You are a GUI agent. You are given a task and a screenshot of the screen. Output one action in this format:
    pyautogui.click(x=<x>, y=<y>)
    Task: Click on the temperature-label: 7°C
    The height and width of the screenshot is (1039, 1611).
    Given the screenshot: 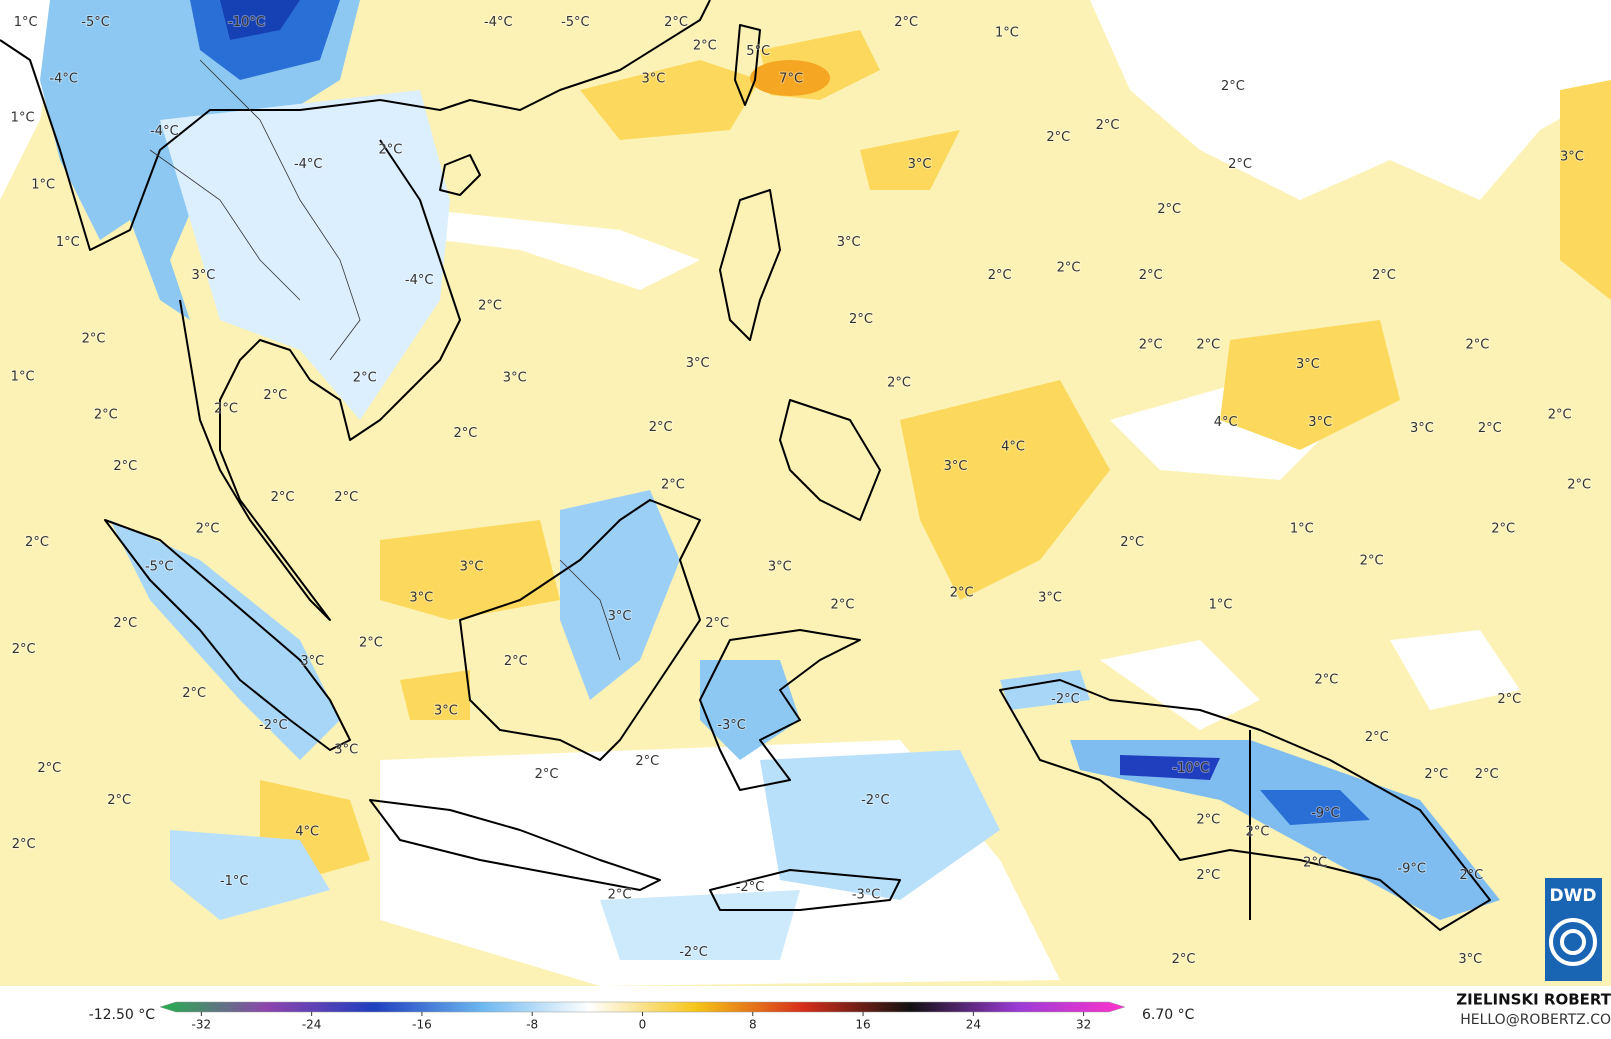 What is the action you would take?
    pyautogui.click(x=791, y=79)
    